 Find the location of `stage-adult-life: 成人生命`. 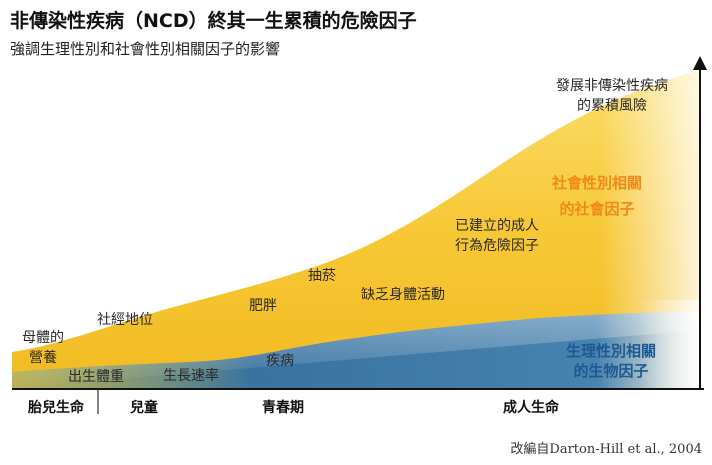

stage-adult-life: 成人生命 is located at coordinates (531, 408).